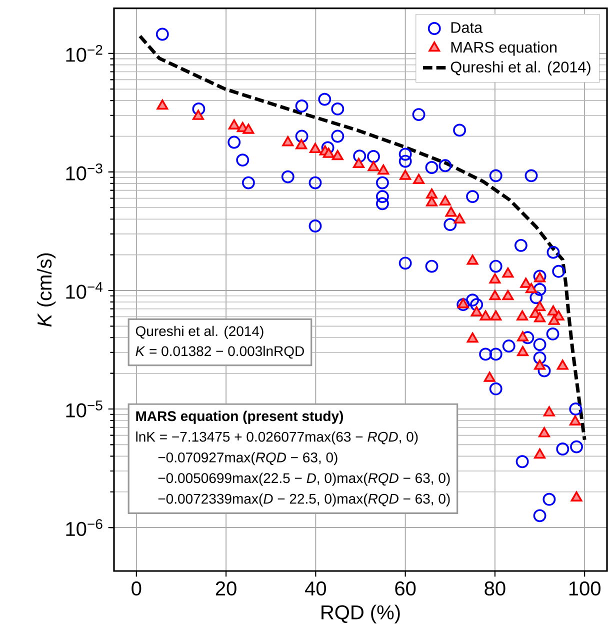  I want to click on y-tick-label: 10$^{−6}$, so click(84, 527).